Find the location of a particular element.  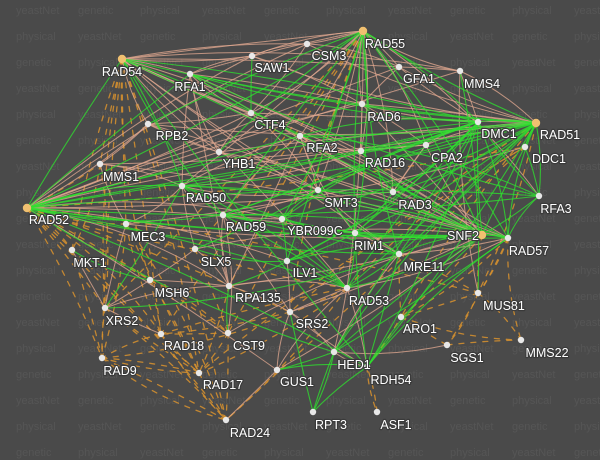

node-rad18 is located at coordinates (161, 334).